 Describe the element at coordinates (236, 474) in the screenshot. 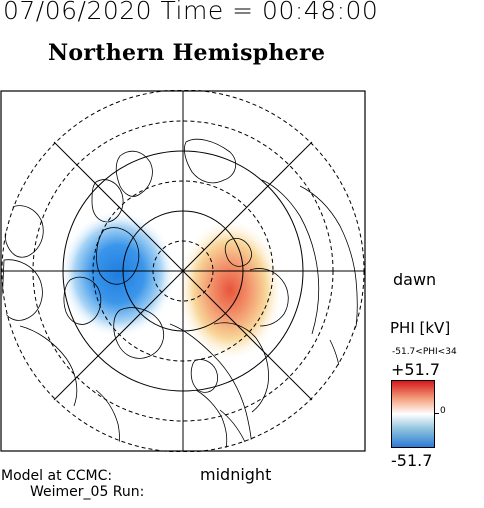

I see `midnight-label: midnight` at that location.